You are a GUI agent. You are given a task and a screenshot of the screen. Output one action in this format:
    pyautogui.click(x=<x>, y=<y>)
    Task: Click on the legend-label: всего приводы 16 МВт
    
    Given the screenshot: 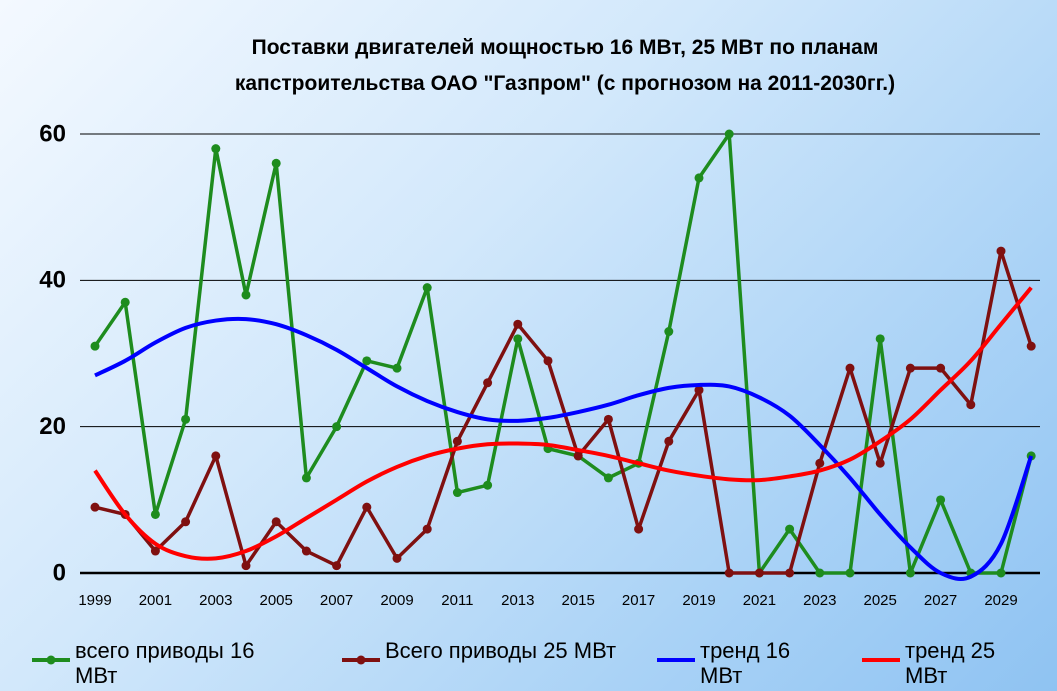 What is the action you would take?
    pyautogui.click(x=165, y=663)
    